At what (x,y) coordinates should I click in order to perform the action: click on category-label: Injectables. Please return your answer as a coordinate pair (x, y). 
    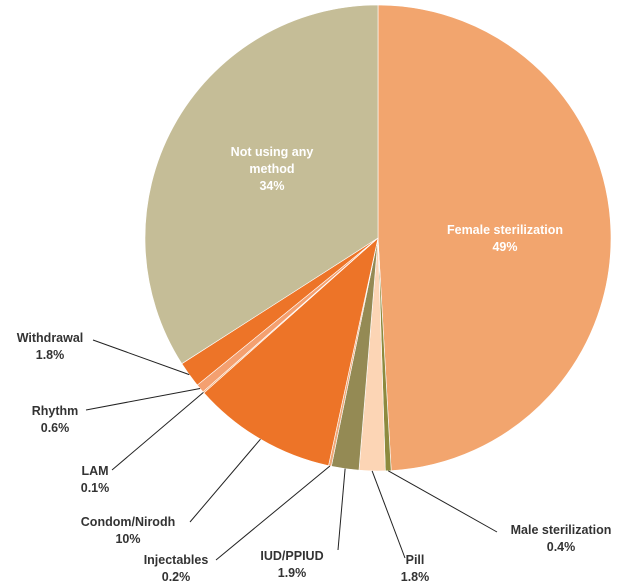
    Looking at the image, I should click on (176, 560).